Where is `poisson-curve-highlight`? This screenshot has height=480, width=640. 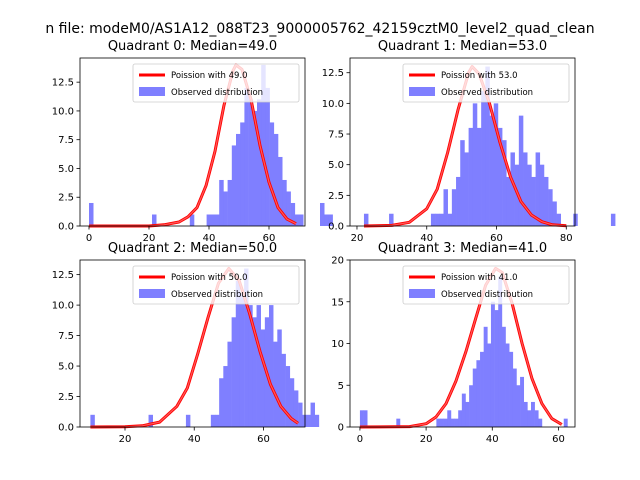
poisson-curve-highlight is located at coordinates (193, 145).